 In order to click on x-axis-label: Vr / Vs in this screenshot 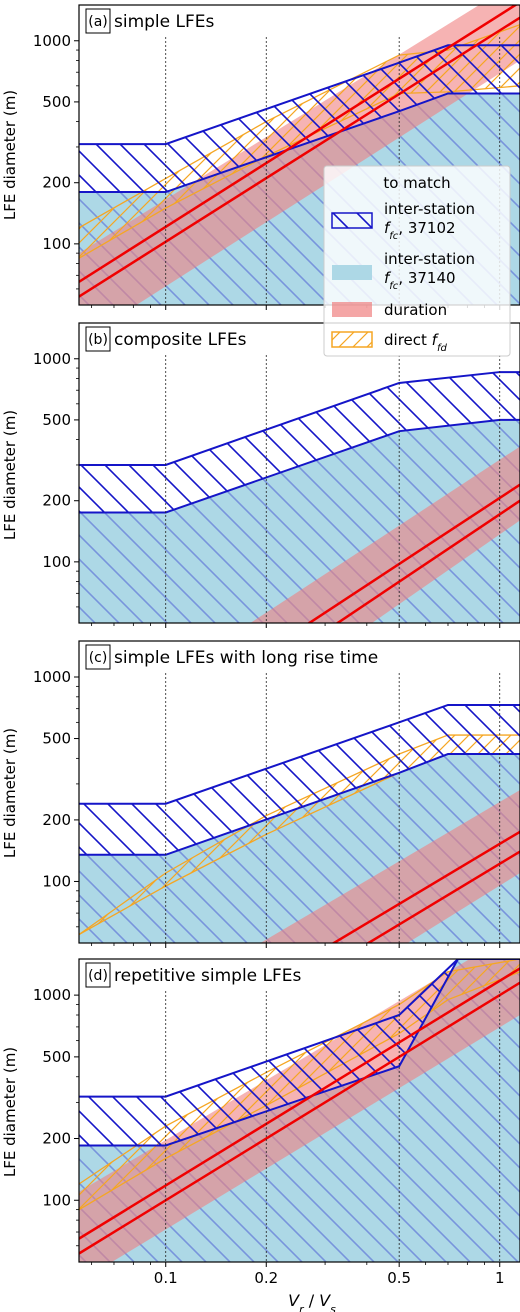, I will do `click(312, 1301)`.